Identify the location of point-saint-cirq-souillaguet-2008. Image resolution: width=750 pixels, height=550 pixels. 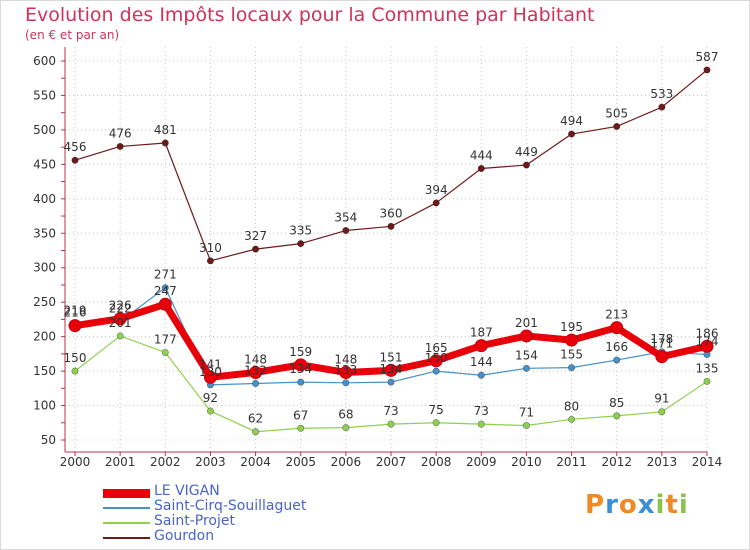
(436, 371).